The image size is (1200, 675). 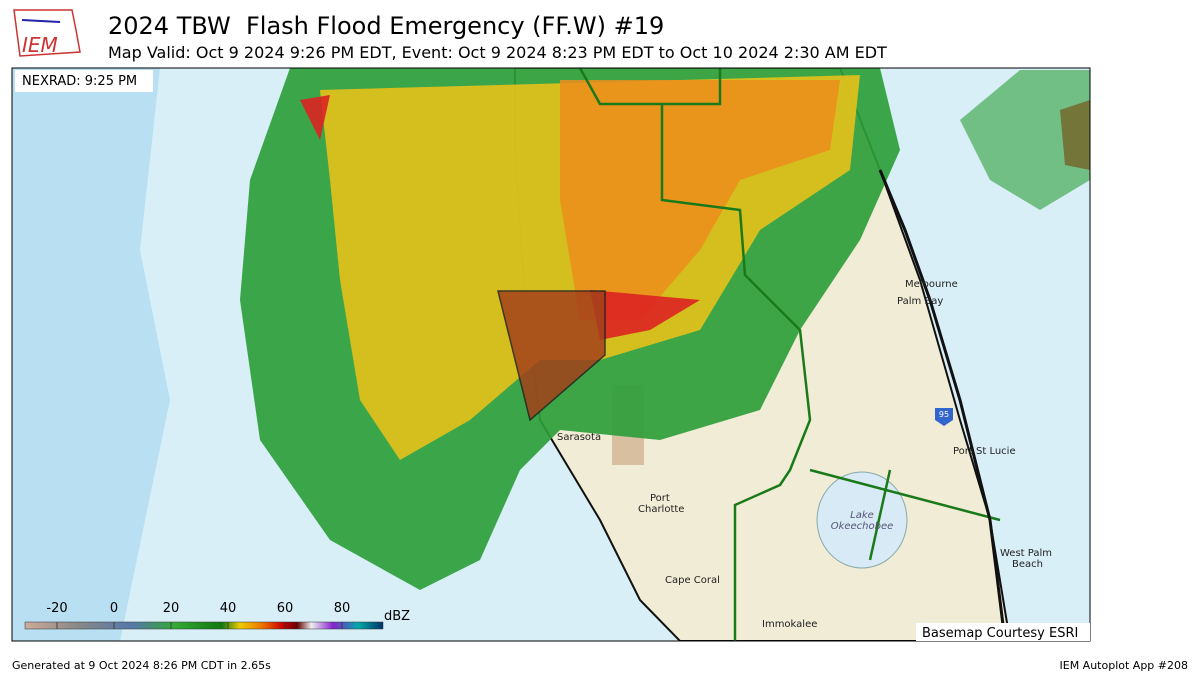 I want to click on colorbar: dBZ -20 0 20 40 60 80, so click(x=217, y=615).